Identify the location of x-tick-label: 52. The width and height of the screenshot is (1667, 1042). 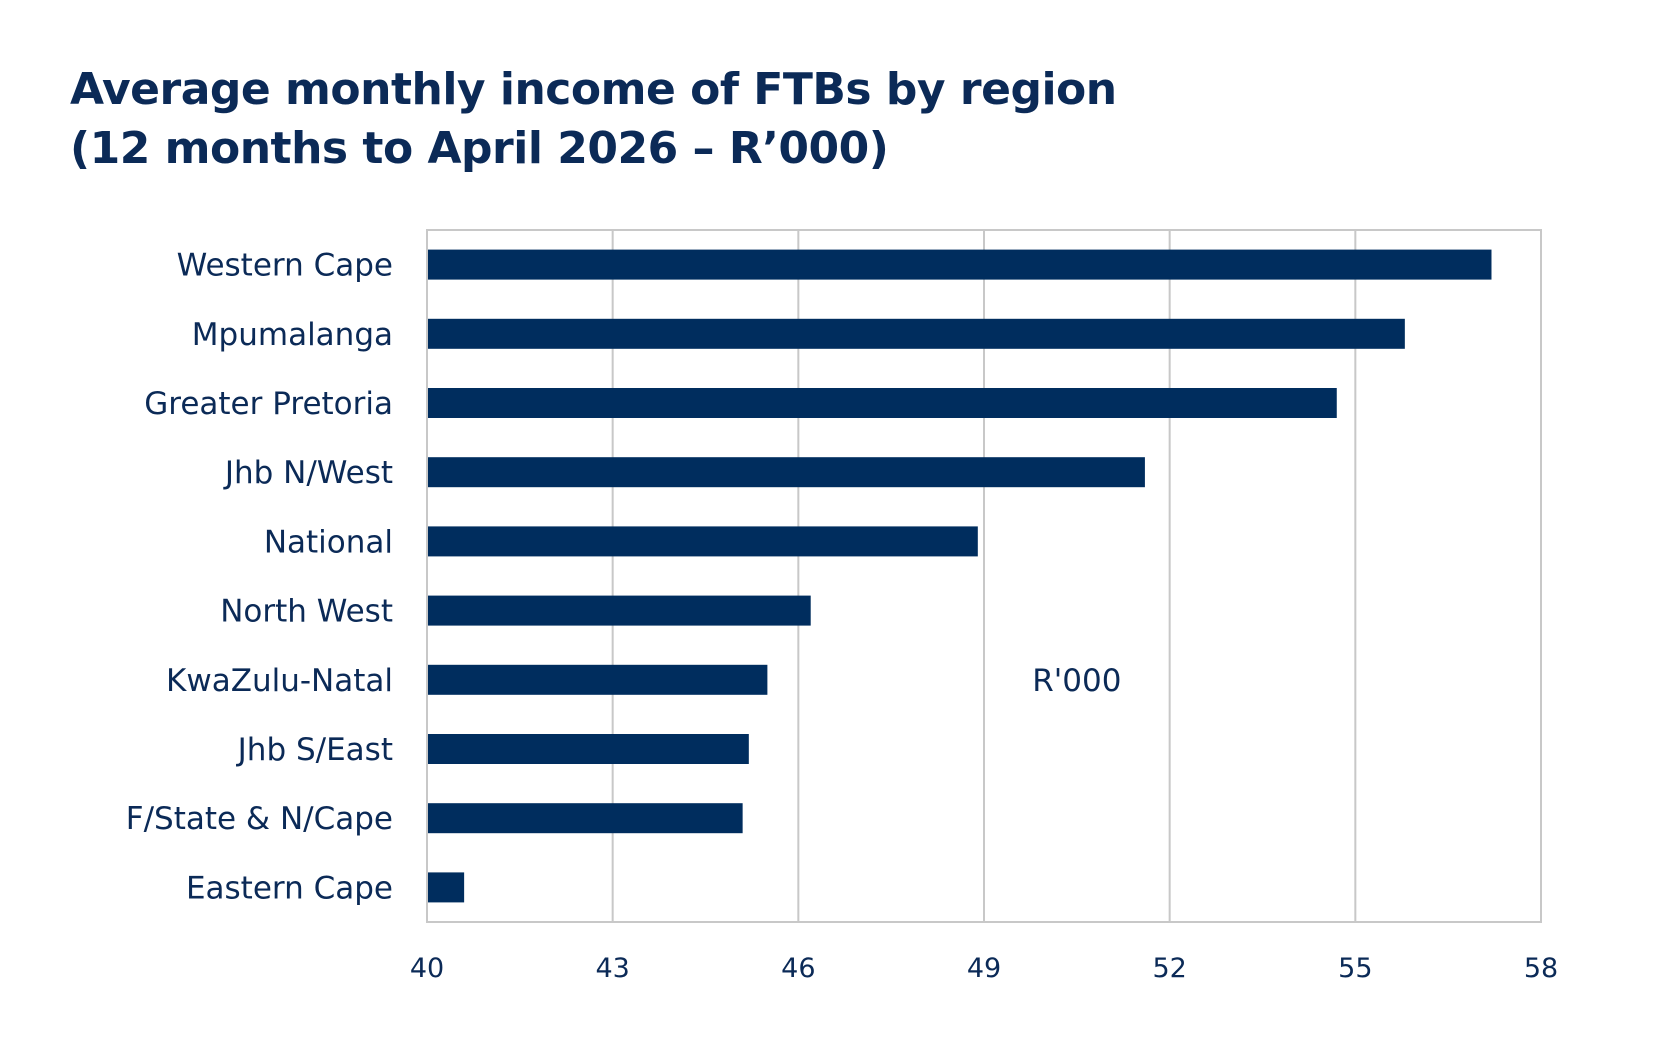
(1169, 968).